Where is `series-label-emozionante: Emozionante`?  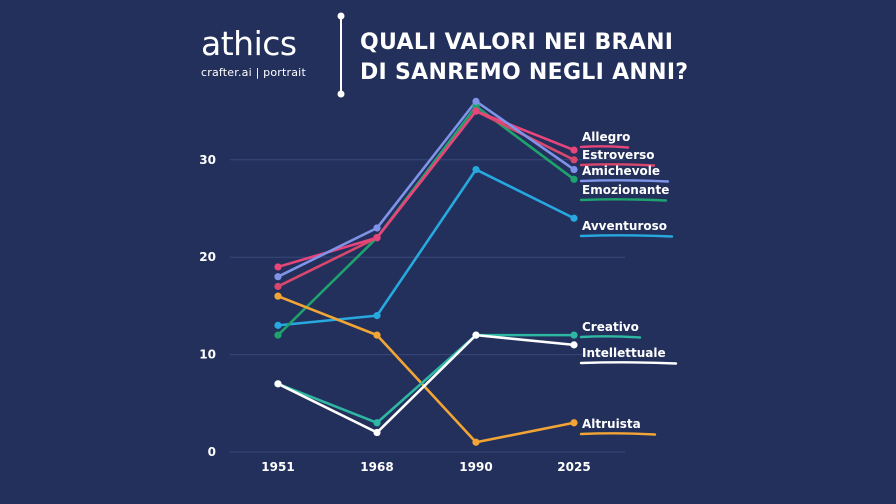
series-label-emozionante: Emozionante is located at coordinates (625, 190).